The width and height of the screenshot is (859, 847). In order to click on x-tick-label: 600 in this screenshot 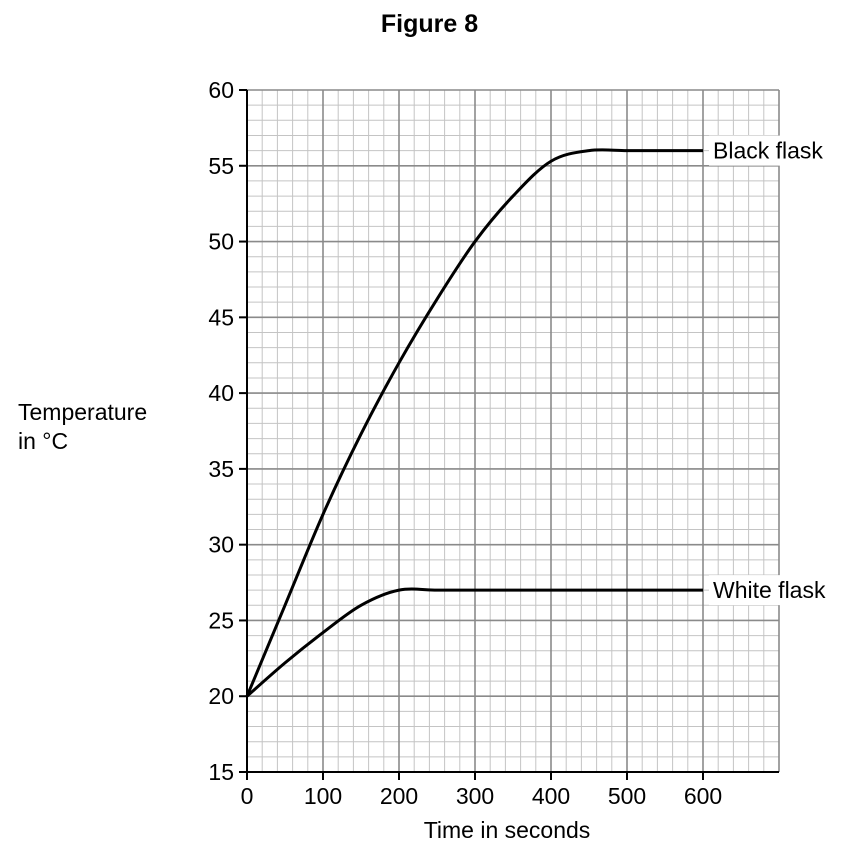, I will do `click(703, 796)`.